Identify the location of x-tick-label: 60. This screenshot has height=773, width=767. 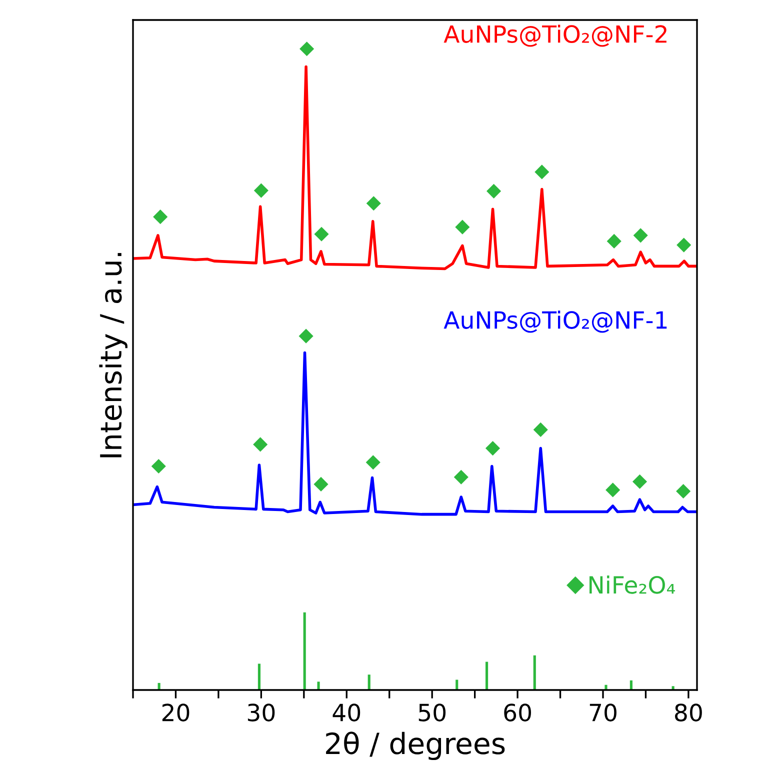
(517, 713).